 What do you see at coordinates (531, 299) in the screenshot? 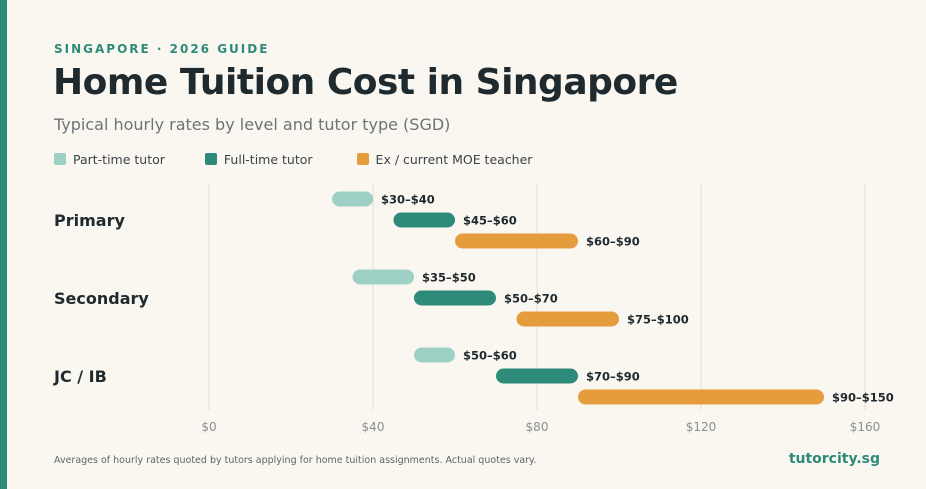
I see `range-label-s1-c1: $50–$70` at bounding box center [531, 299].